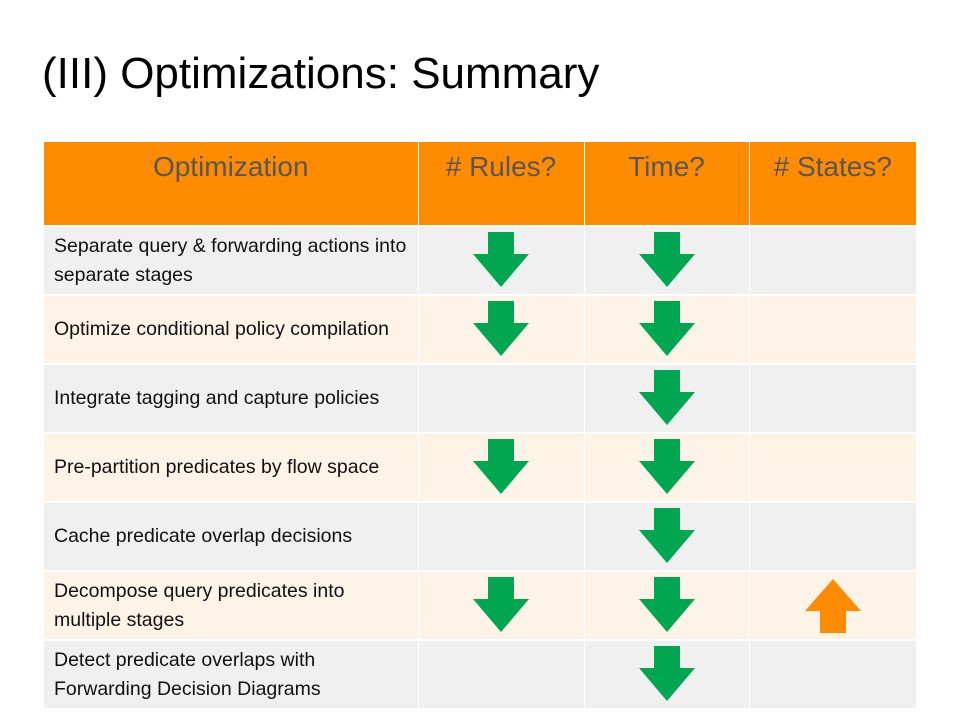 The width and height of the screenshot is (960, 720). I want to click on table-row: Integrate tagging and capture policies, so click(480, 398).